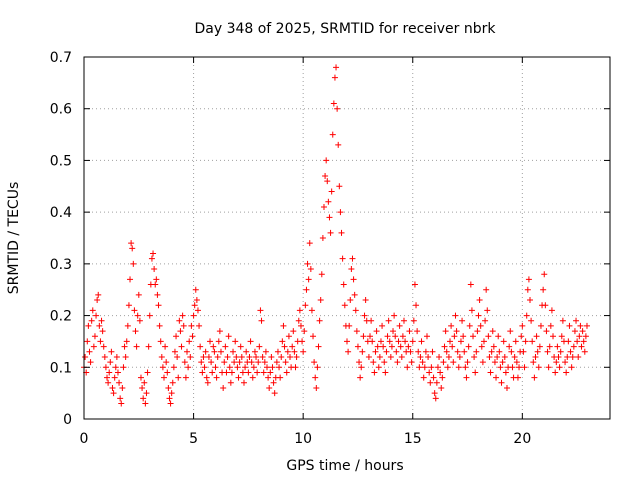  Describe the element at coordinates (522, 439) in the screenshot. I see `x-tick-label: 20` at that location.